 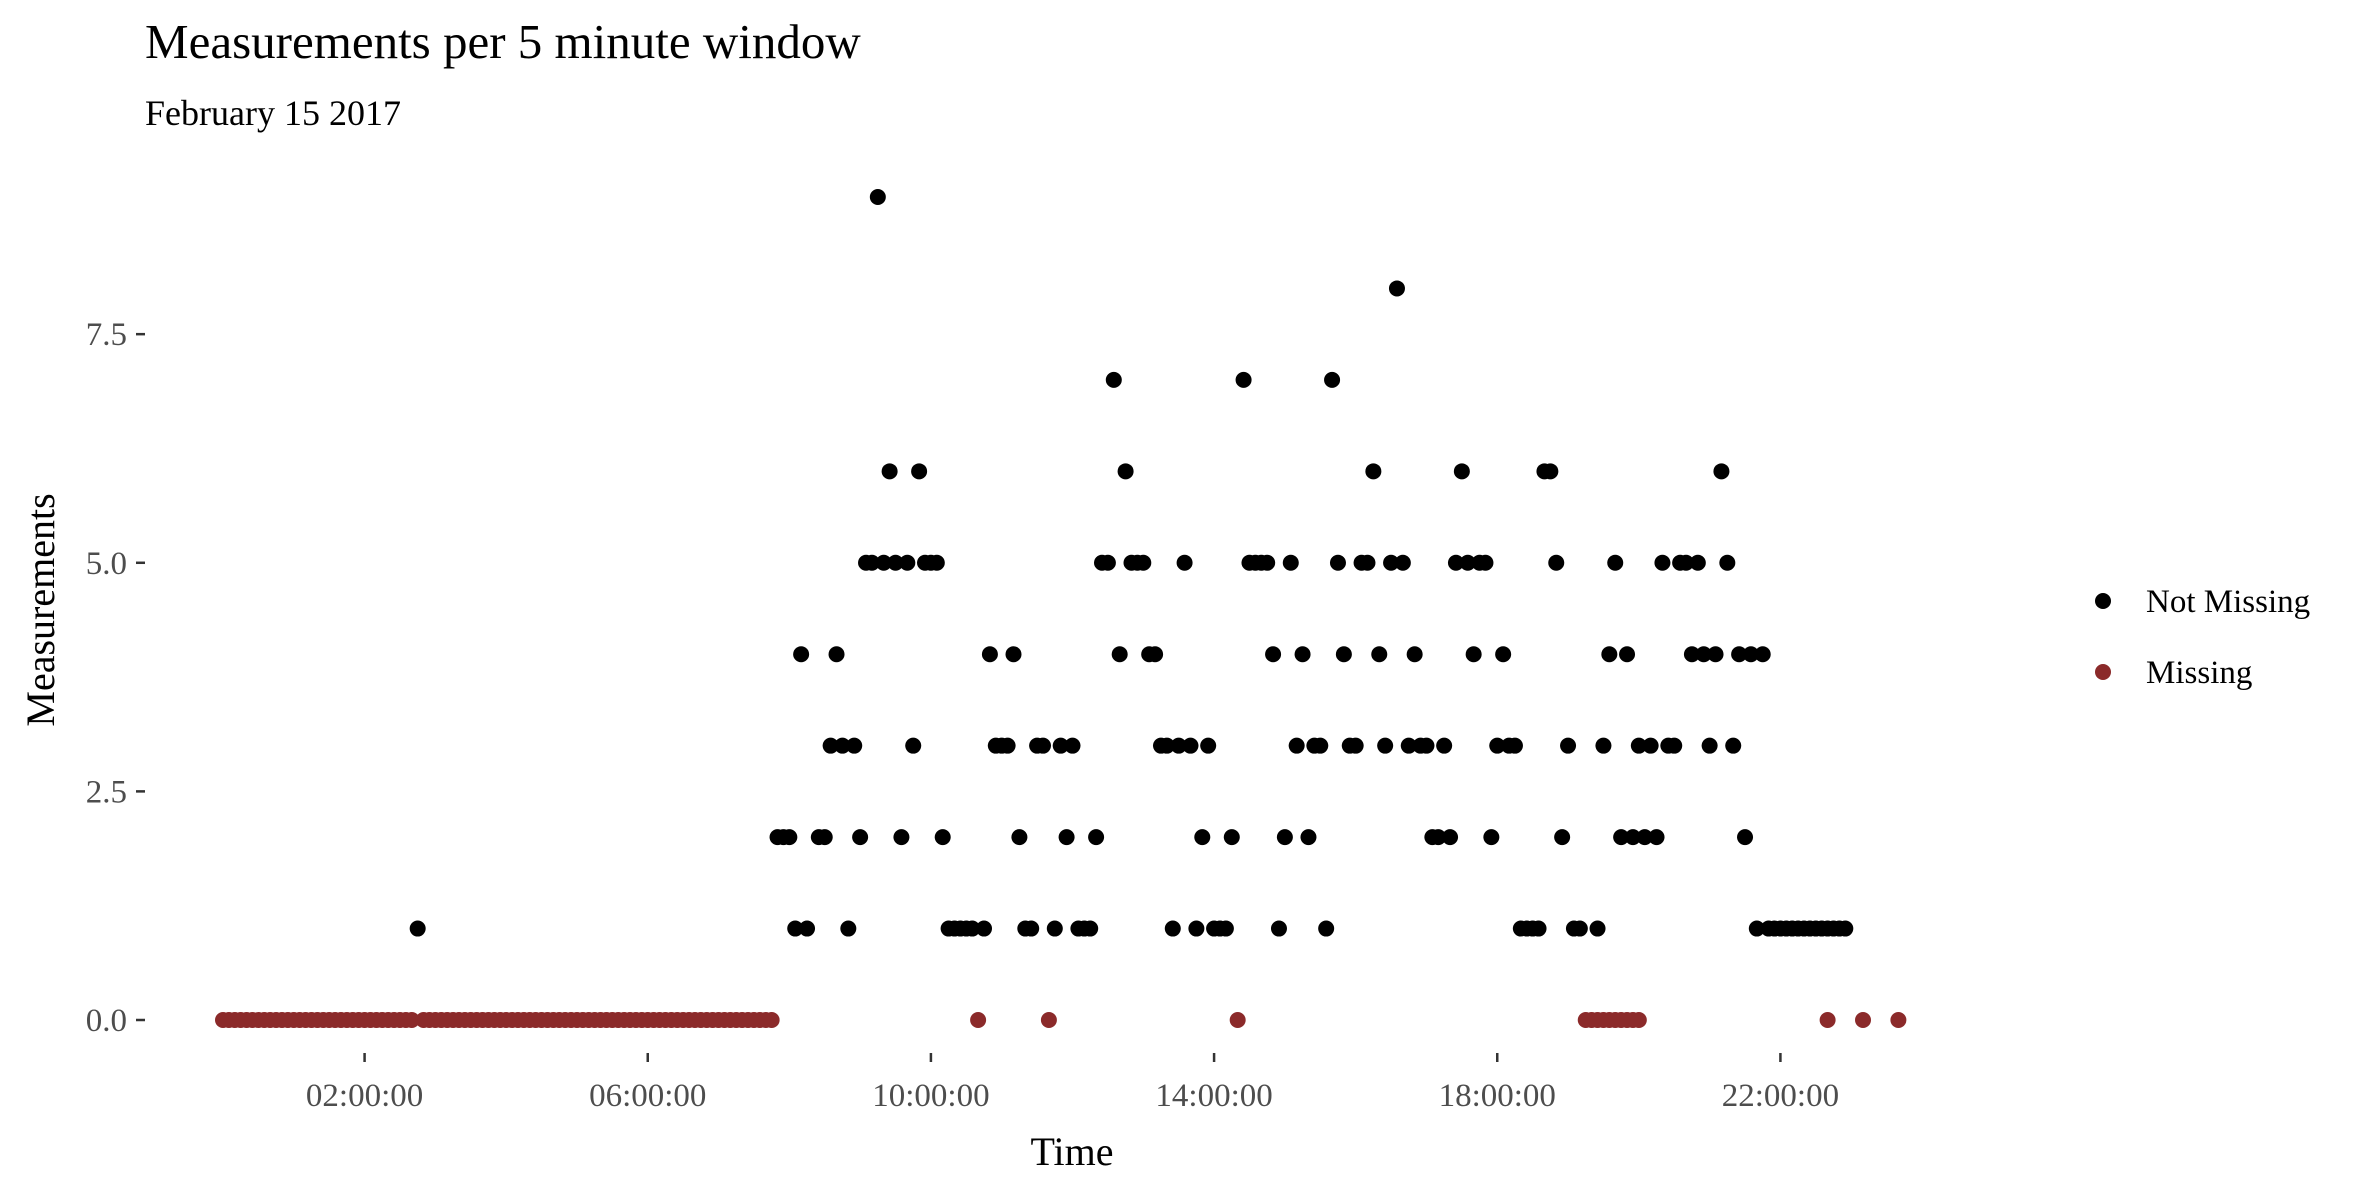 What do you see at coordinates (273, 113) in the screenshot?
I see `chart-subtitle: February 15 2017` at bounding box center [273, 113].